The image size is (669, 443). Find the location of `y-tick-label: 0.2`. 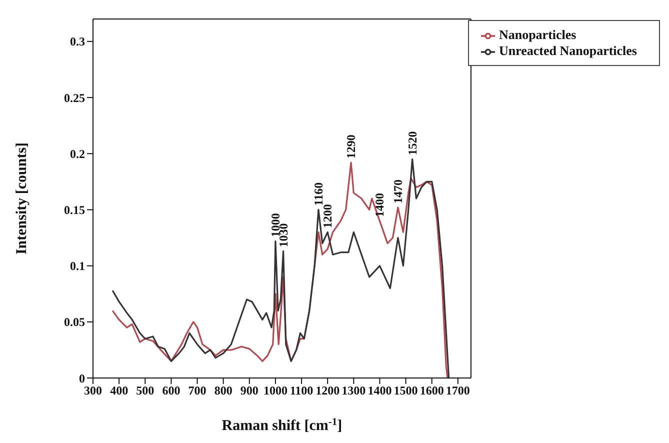

y-tick-label: 0.2 is located at coordinates (77, 153).